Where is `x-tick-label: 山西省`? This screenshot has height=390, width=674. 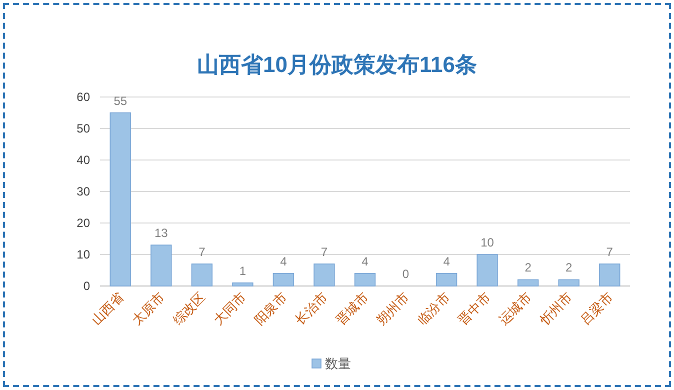
x-tick-label: 山西省 is located at coordinates (107, 309).